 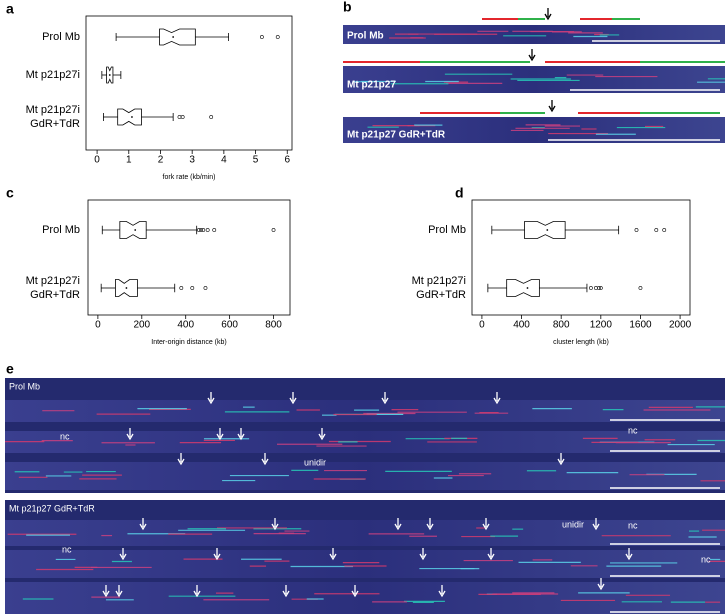 I want to click on x-tick-label: 1, so click(x=129, y=160).